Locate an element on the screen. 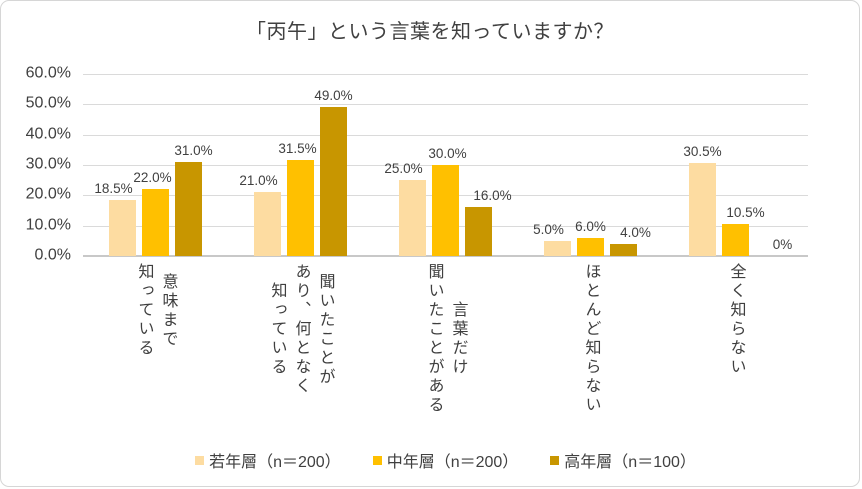 This screenshot has height=489, width=862. bar-value-label: 0% is located at coordinates (782, 244).